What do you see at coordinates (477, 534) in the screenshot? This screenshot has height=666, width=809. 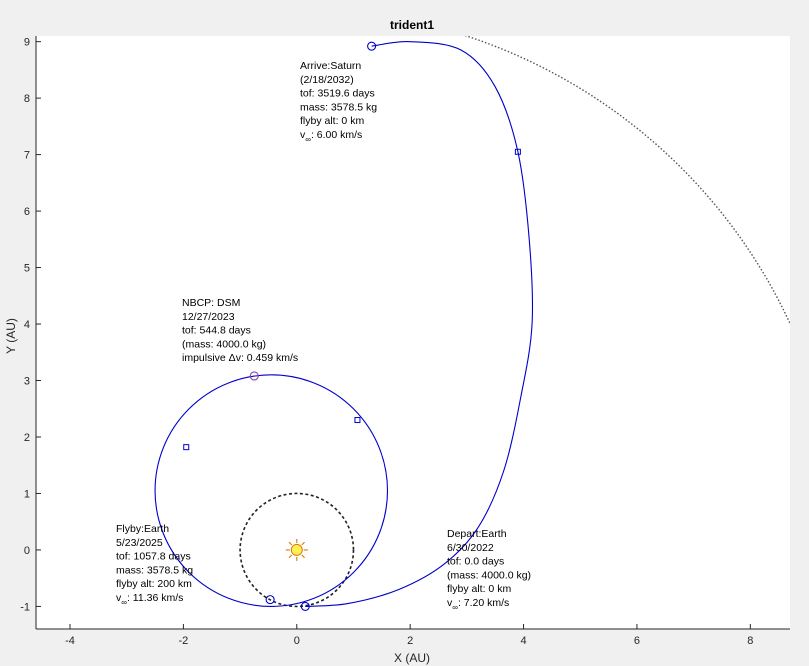 I see `annotation-0-line-0: Depart:Earth` at bounding box center [477, 534].